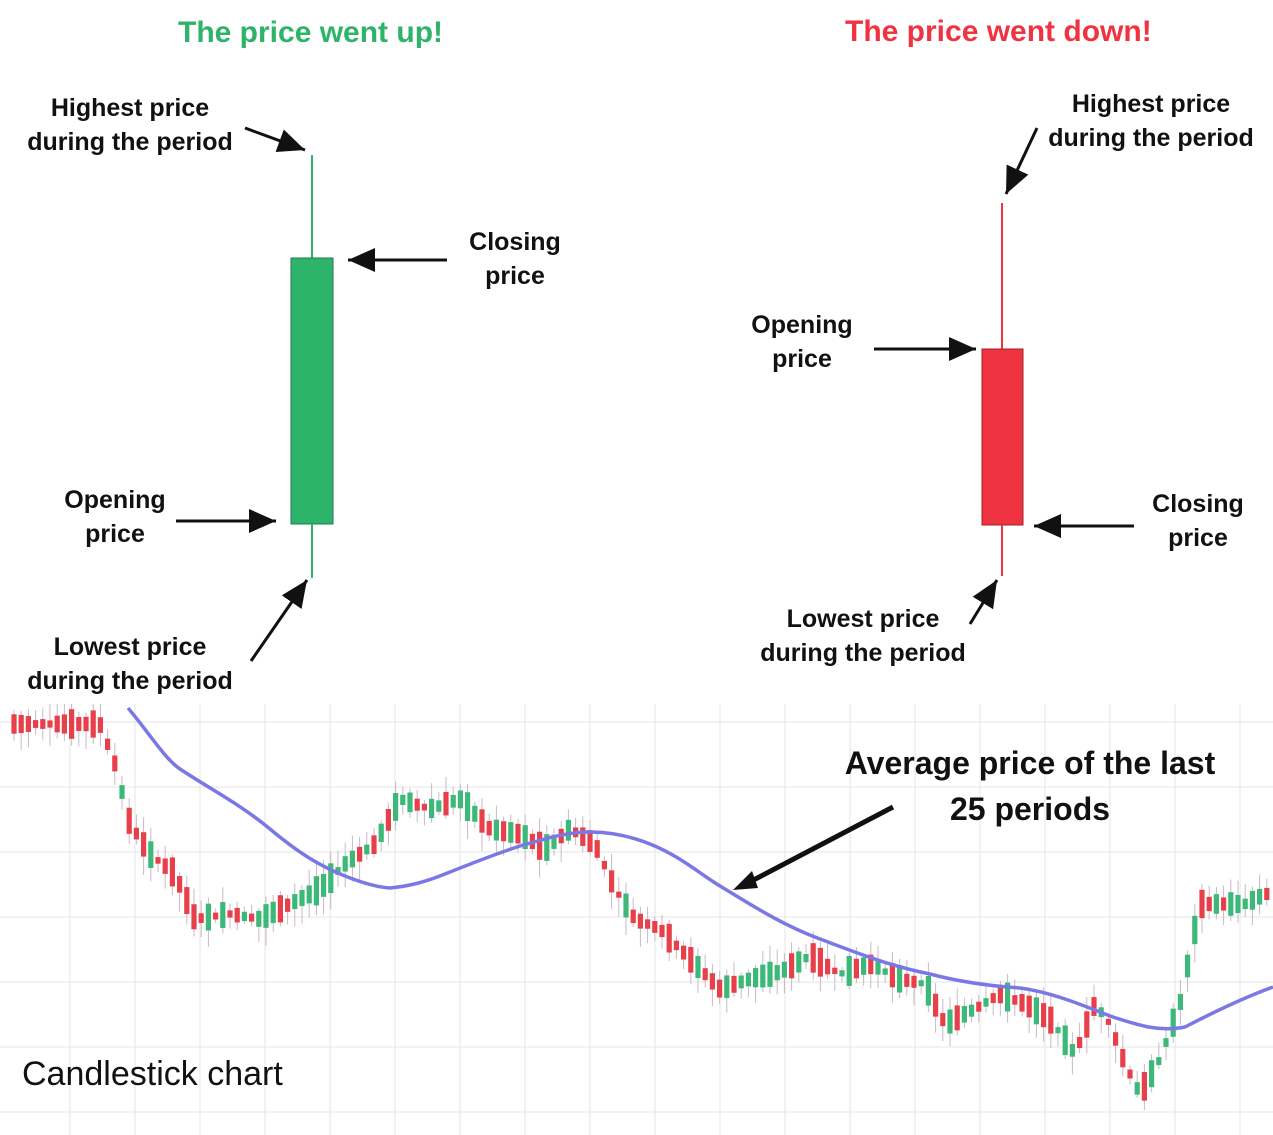 This screenshot has width=1273, height=1135. What do you see at coordinates (802, 359) in the screenshot?
I see `down-open-label-line2: price` at bounding box center [802, 359].